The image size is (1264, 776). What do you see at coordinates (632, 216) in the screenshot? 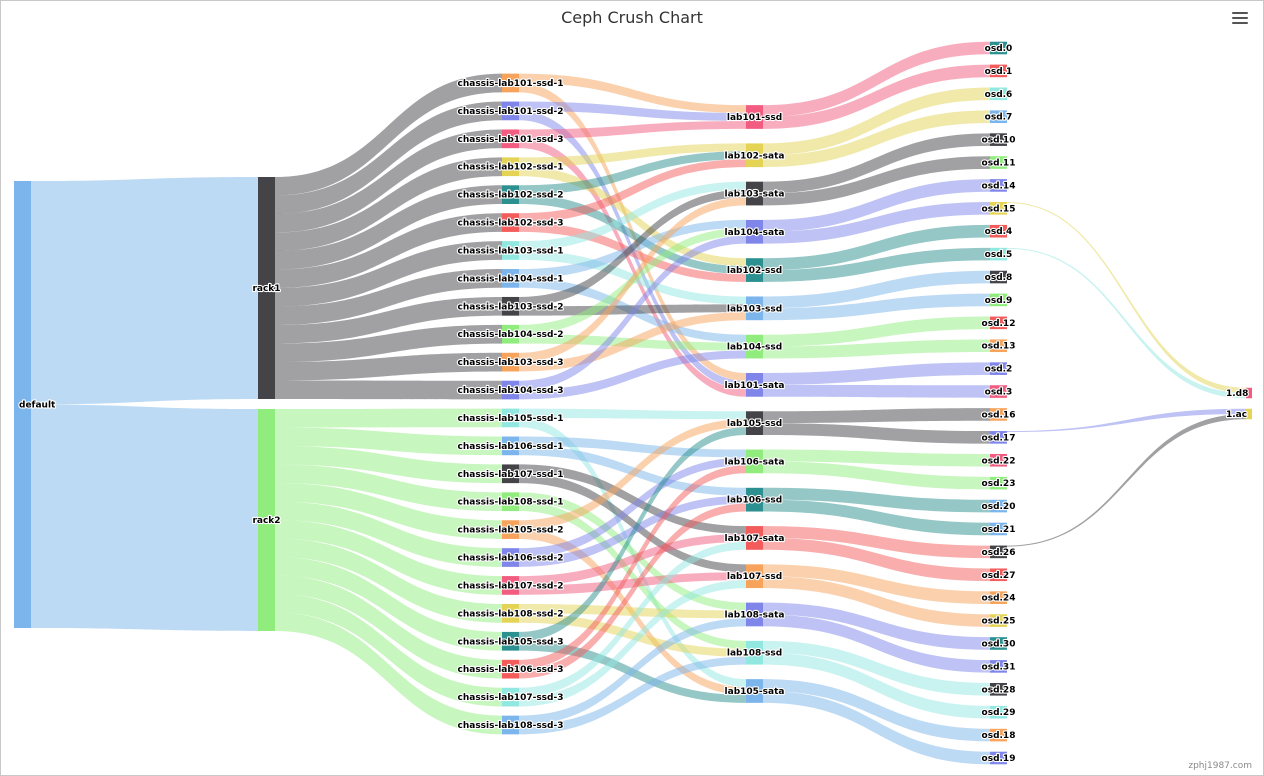
I see `link-chassis-lab103-ssd-1-to-lab103-sata` at bounding box center [632, 216].